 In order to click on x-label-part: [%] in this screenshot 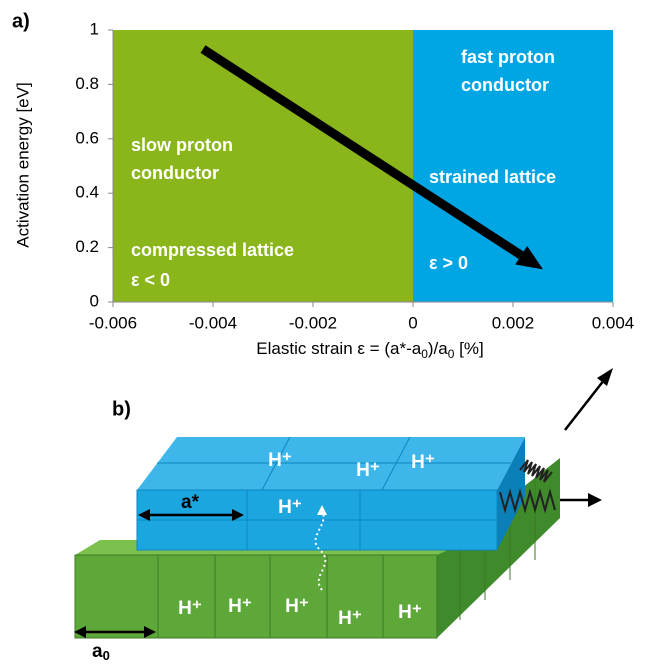, I will do `click(468, 348)`.